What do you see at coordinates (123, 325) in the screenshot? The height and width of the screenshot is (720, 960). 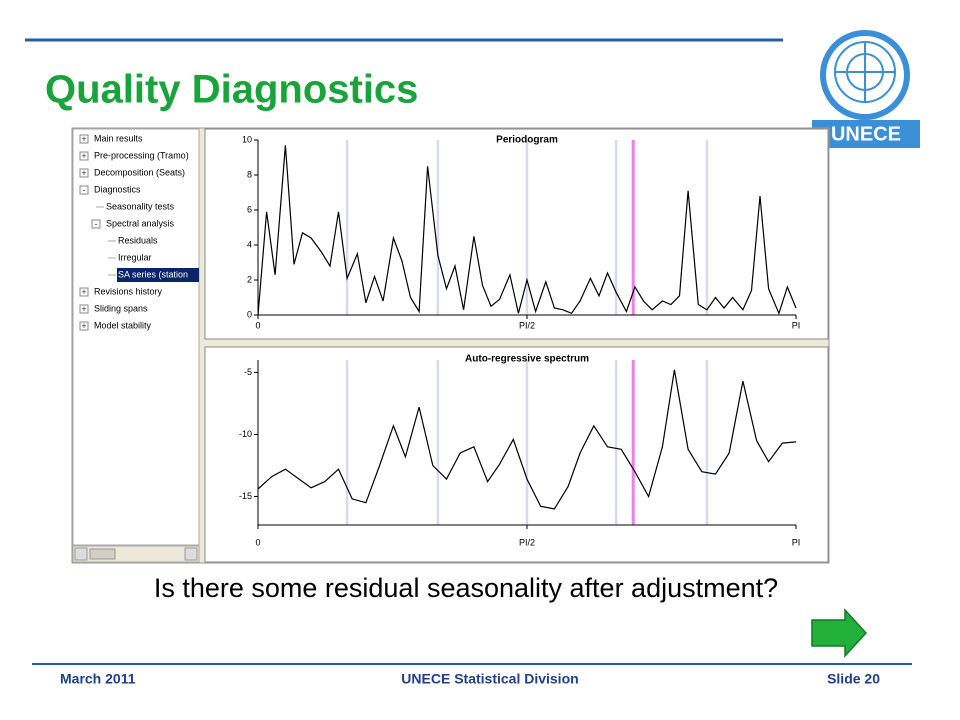 I see `tree-item: Model stability` at bounding box center [123, 325].